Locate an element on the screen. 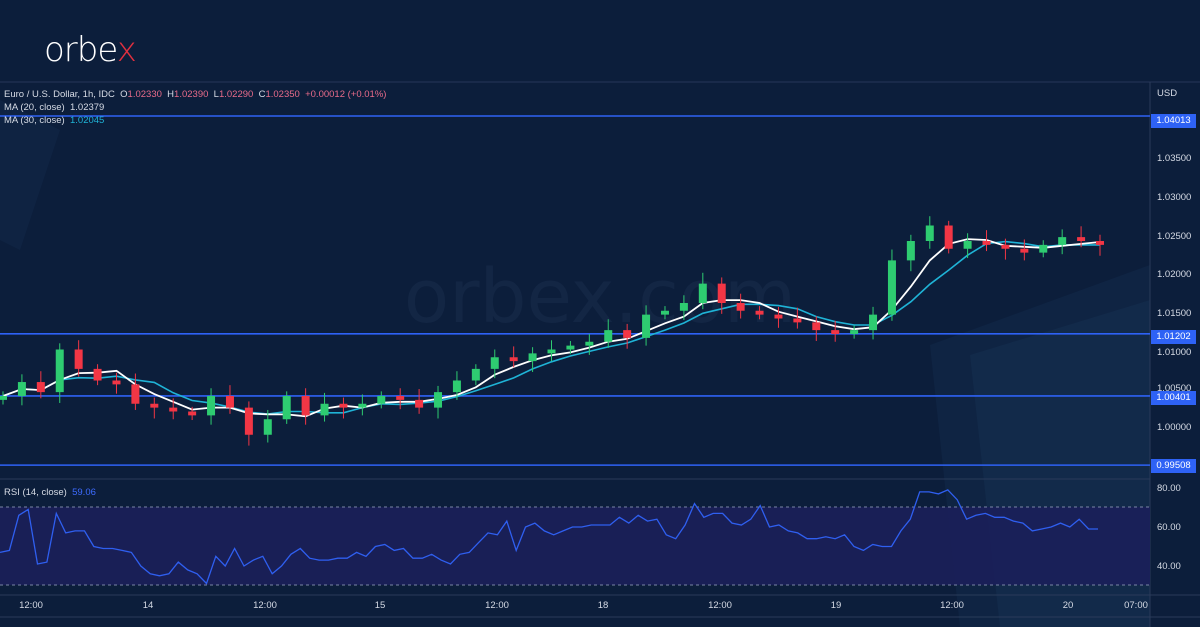 This screenshot has width=1200, height=627. time-tick: 15 is located at coordinates (380, 605).